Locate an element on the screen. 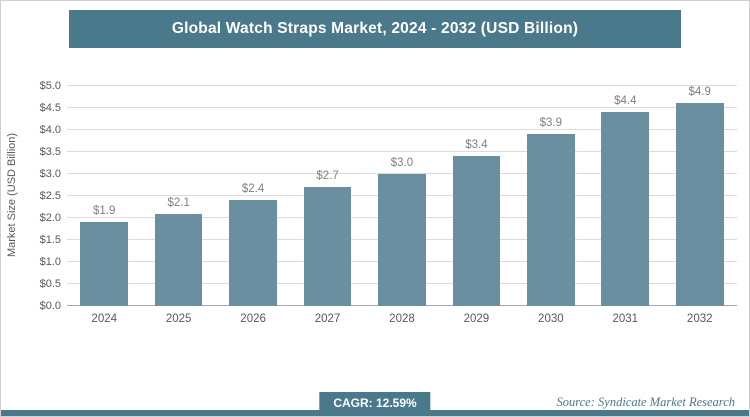 The height and width of the screenshot is (417, 750). x-tick-label: 2024 is located at coordinates (104, 319).